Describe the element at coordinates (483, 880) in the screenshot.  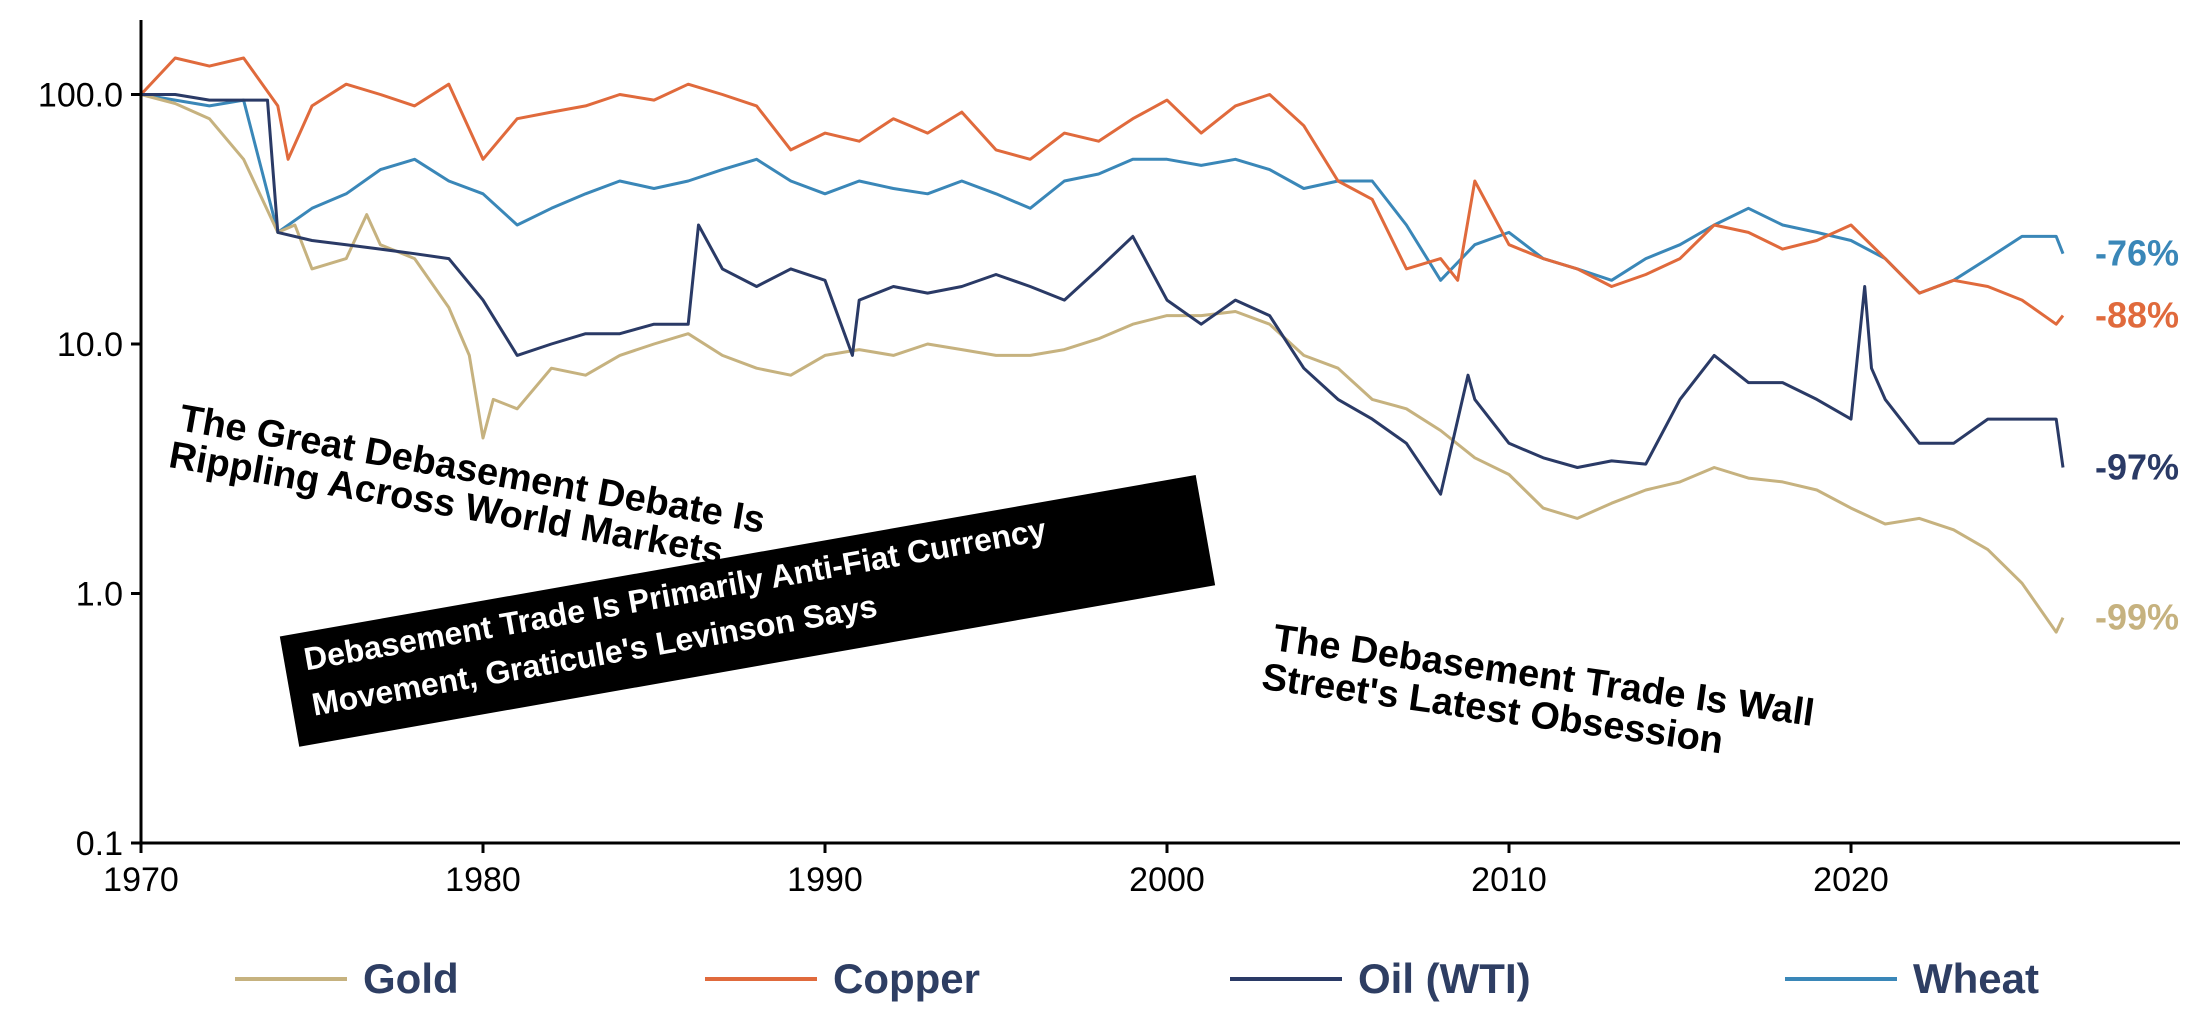
I see `x-tick-label: 1980` at that location.